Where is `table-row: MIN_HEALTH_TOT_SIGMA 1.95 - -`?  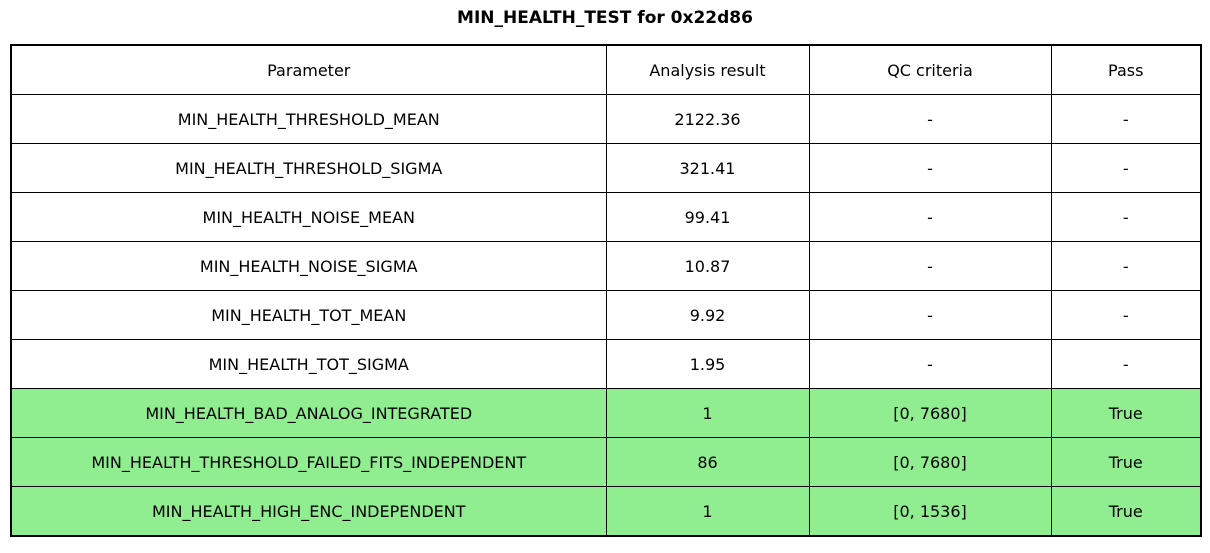 table-row: MIN_HEALTH_TOT_SIGMA 1.95 - - is located at coordinates (606, 364).